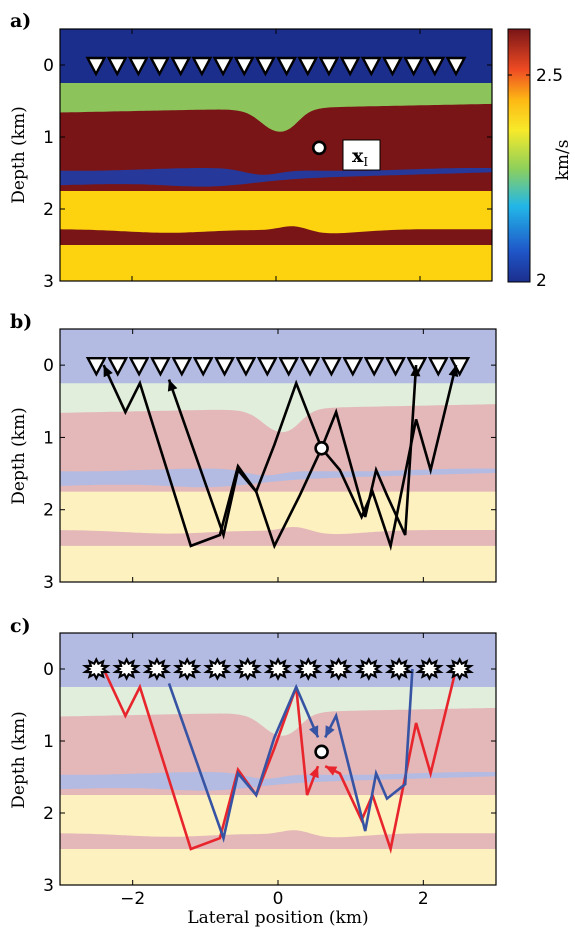  Describe the element at coordinates (132, 899) in the screenshot. I see `lateral-tick-label: −2` at that location.